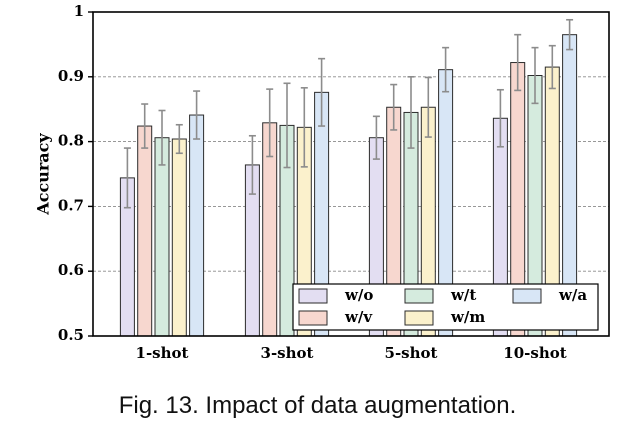  I want to click on x-tick-label: 1-shot, so click(162, 353).